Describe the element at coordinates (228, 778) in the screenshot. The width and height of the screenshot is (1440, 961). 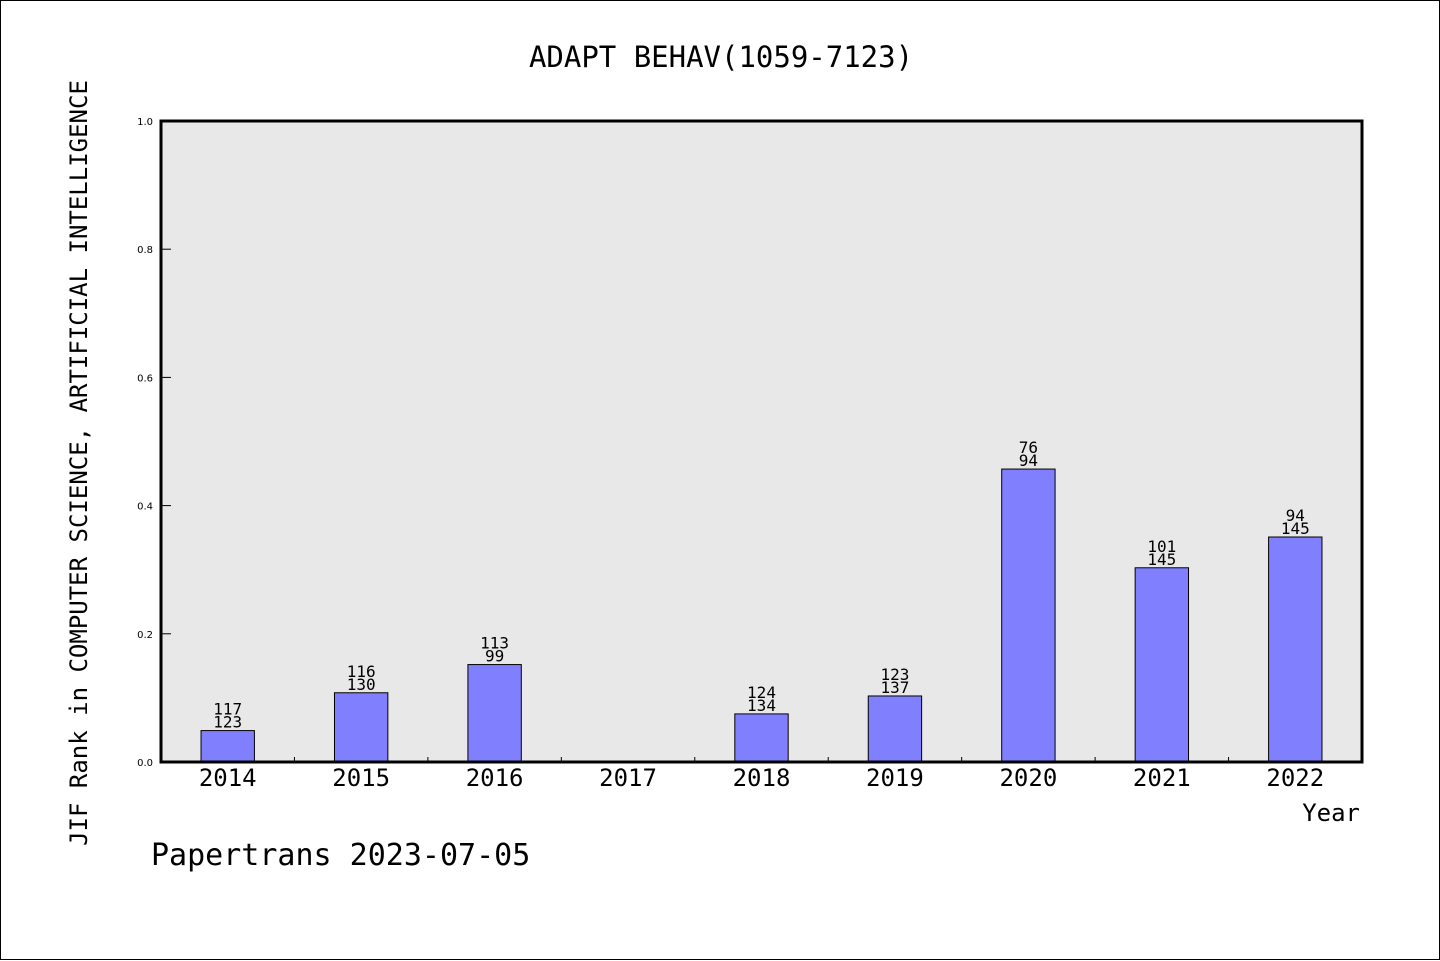
I see `x-tick-label: 2014` at that location.